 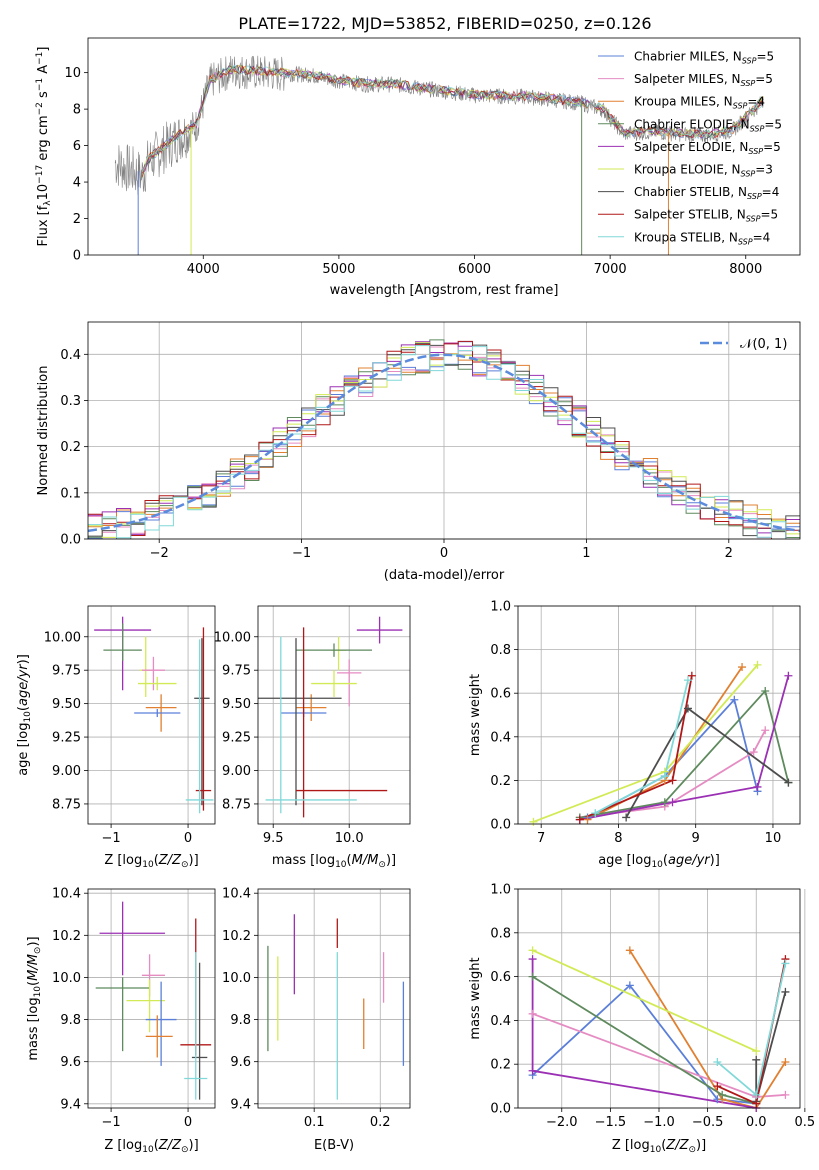 I want to click on x-tick-label: −2.0, so click(x=562, y=1122).